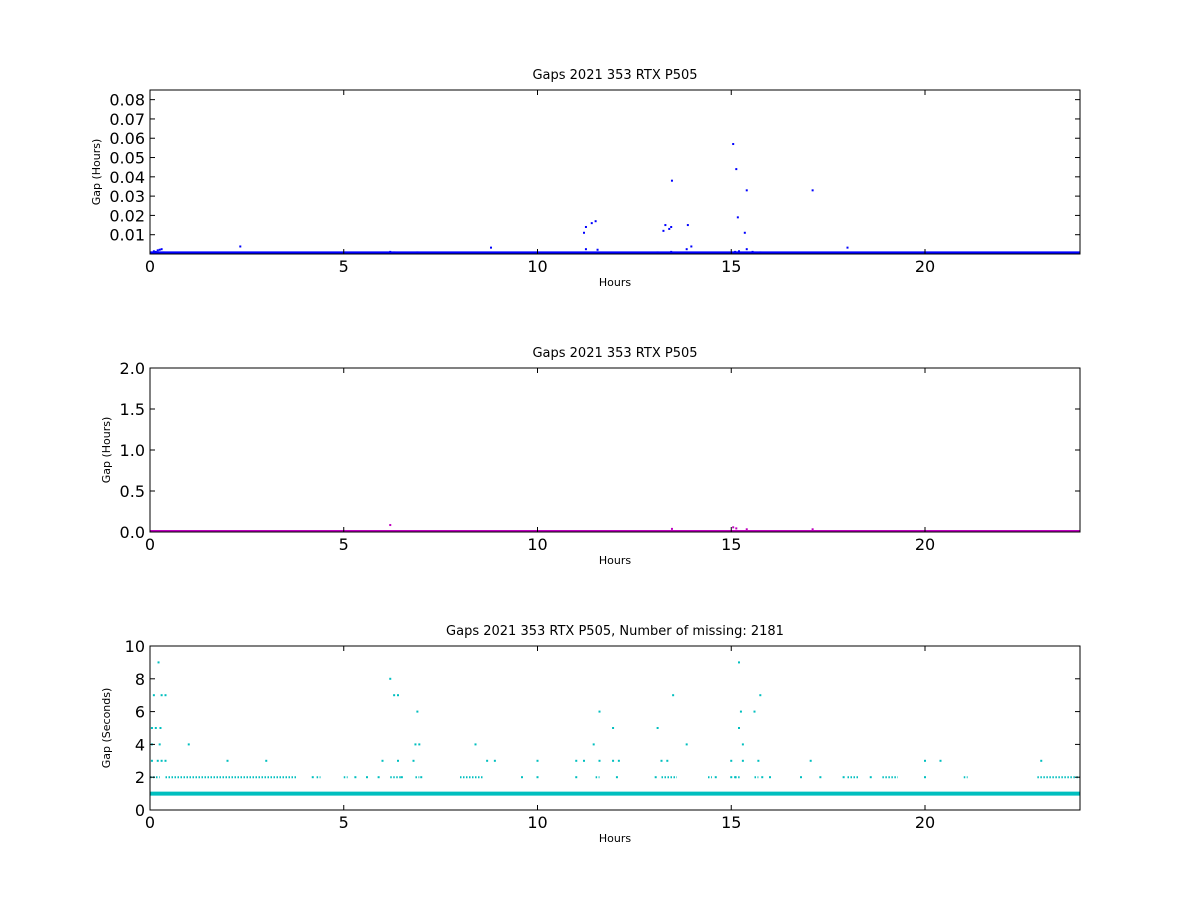 The image size is (1200, 900). Describe the element at coordinates (127, 138) in the screenshot. I see `y-tick-label: 0.06` at that location.